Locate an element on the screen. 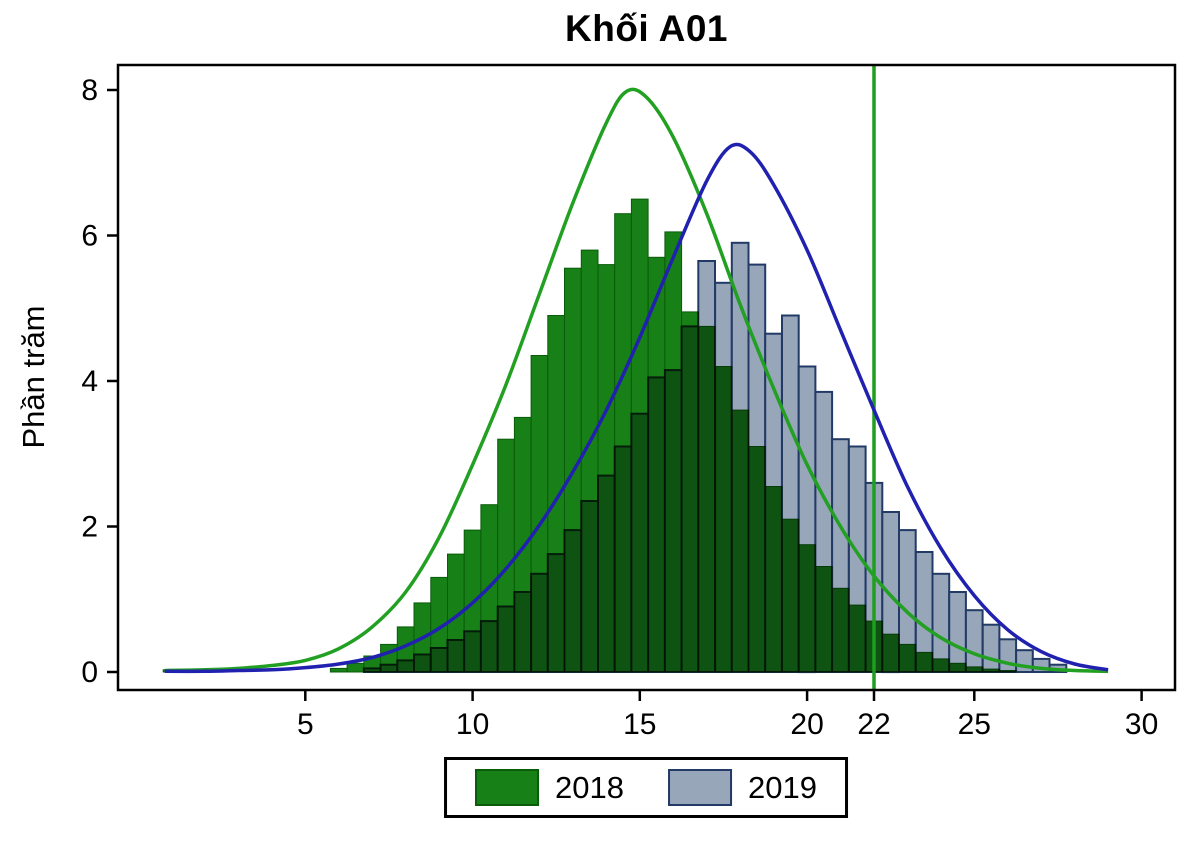  y-tick-label: 4 is located at coordinates (89, 381).